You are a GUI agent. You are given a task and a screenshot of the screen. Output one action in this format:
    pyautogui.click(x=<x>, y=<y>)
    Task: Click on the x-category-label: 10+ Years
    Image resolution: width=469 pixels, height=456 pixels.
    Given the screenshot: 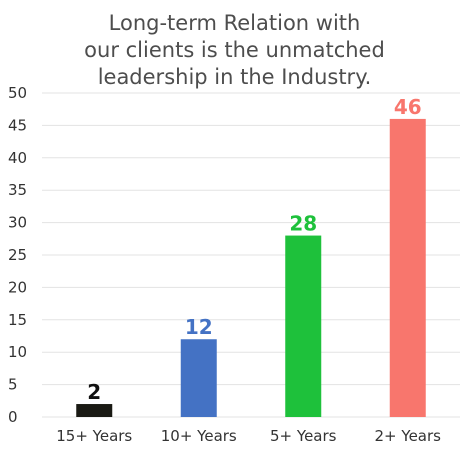 What is the action you would take?
    pyautogui.click(x=199, y=436)
    